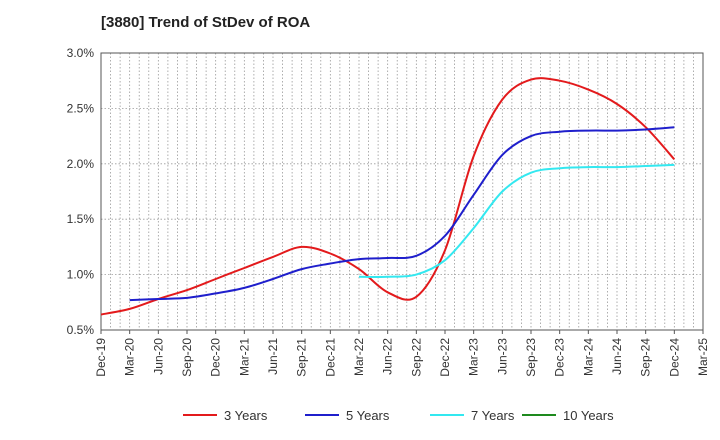 This screenshot has height=440, width=720. Describe the element at coordinates (216, 357) in the screenshot. I see `x-tick-label: Dec-20` at that location.